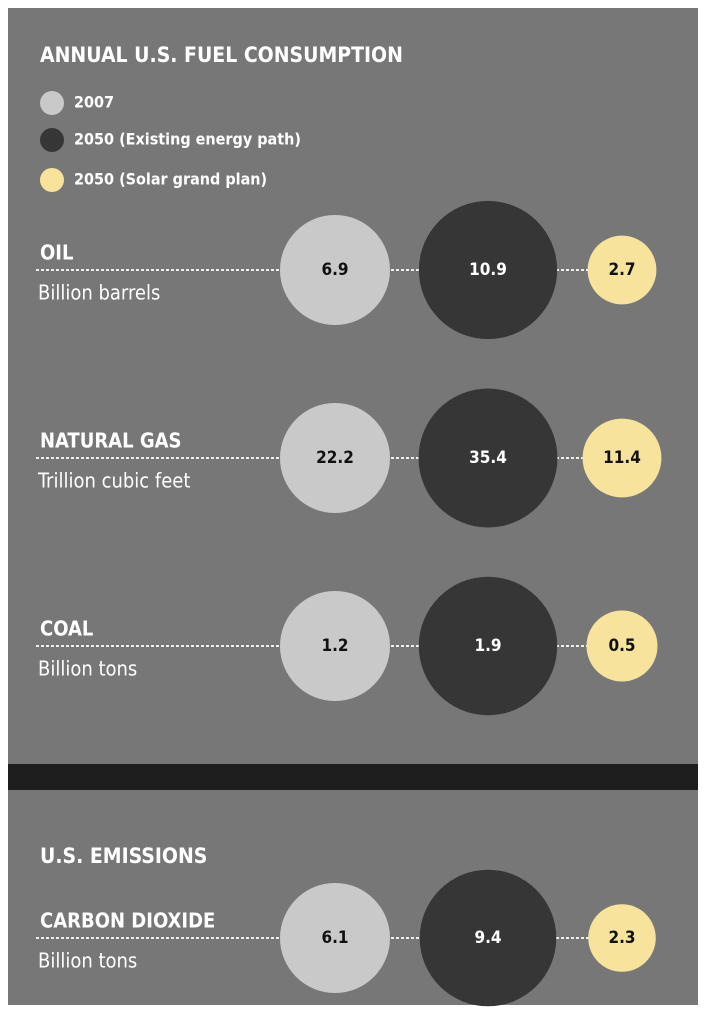  I want to click on chart-title: U.S. EMISSIONS, so click(123, 856).